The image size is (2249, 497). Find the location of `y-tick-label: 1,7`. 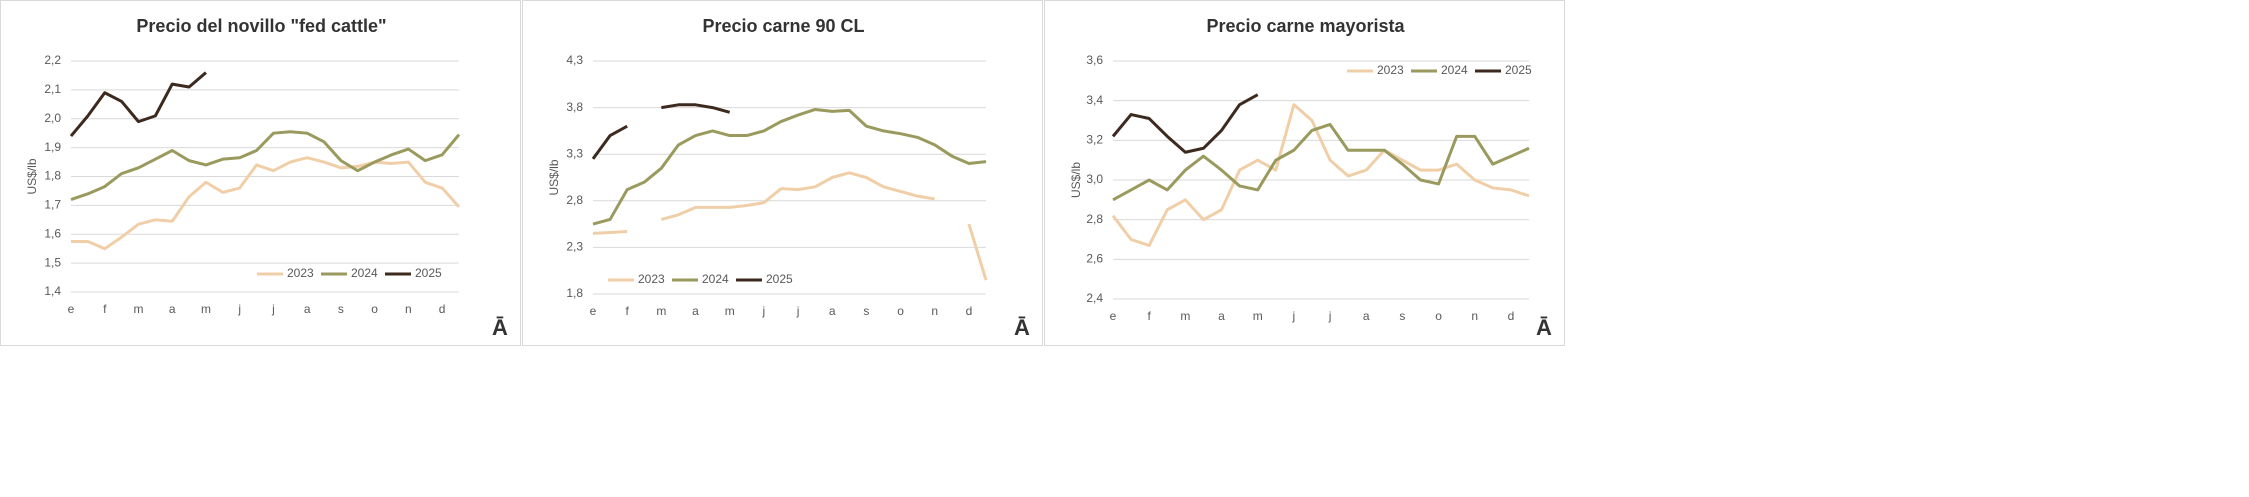

y-tick-label: 1,7 is located at coordinates (52, 205).